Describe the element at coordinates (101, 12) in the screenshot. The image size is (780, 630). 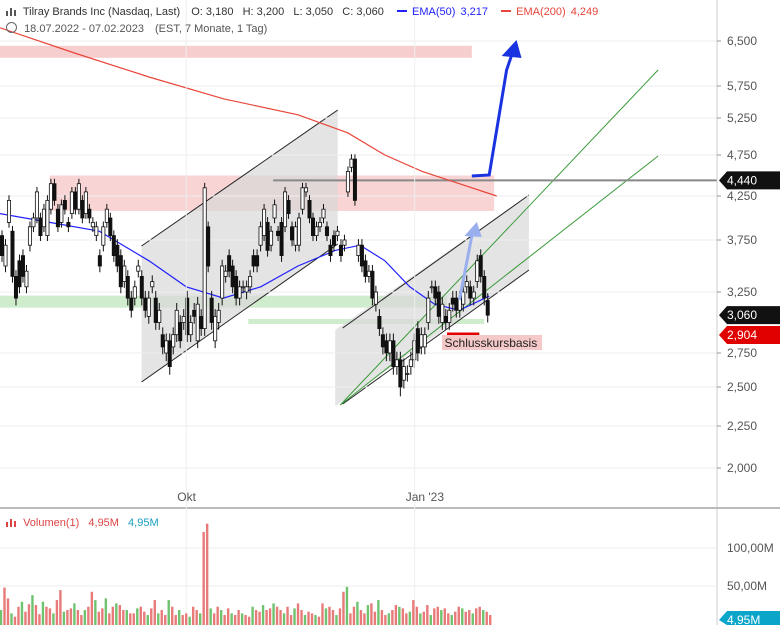
I see `instrument-name: Tilray Brands Inc (Nasdaq, Last)` at that location.